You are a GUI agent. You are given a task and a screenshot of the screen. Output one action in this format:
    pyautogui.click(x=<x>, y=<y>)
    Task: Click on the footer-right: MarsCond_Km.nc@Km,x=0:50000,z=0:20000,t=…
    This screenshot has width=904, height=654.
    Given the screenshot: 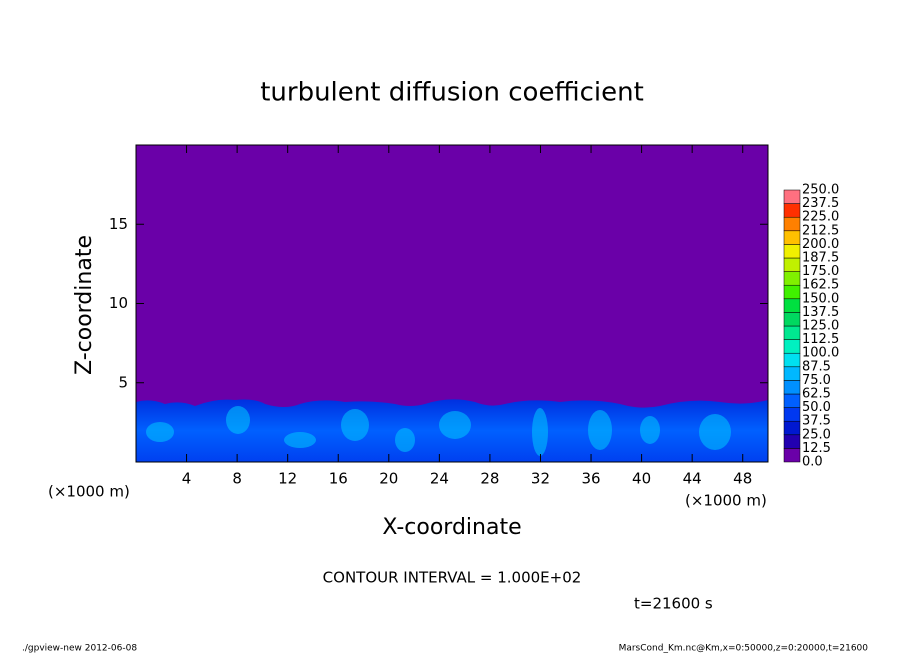 What is the action you would take?
    pyautogui.click(x=744, y=649)
    